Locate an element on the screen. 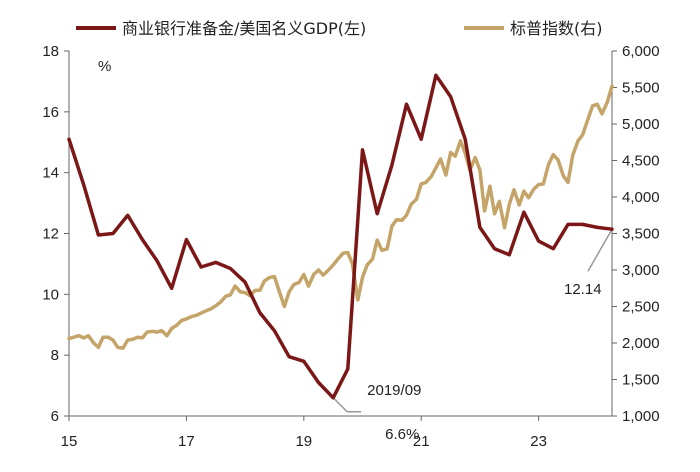 The image size is (700, 472). y-right-tick-label: 1,000 is located at coordinates (641, 416).